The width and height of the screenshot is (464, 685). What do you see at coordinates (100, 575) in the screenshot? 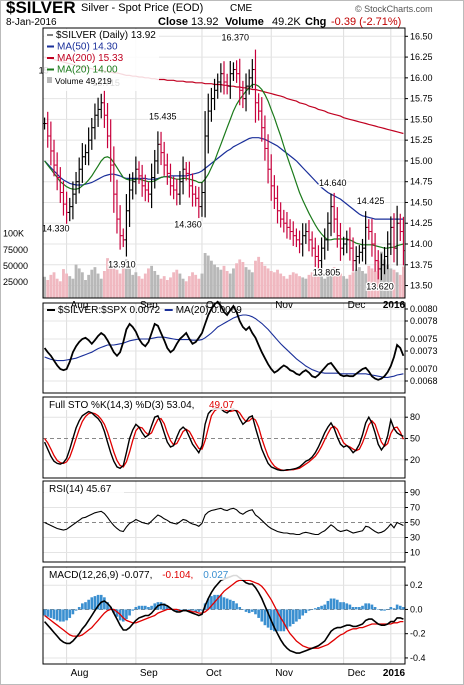
I see `macd-legend-text-0: MACD(12,26,9) -0.077,` at bounding box center [100, 575].